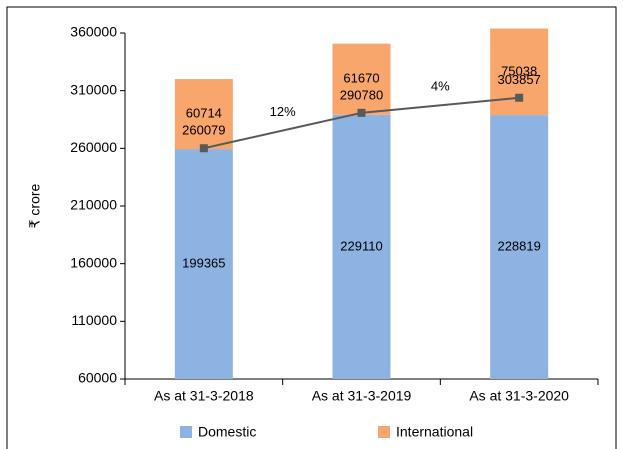 This screenshot has width=623, height=449. Describe the element at coordinates (94, 320) in the screenshot. I see `y-tick-label: 110000` at that location.